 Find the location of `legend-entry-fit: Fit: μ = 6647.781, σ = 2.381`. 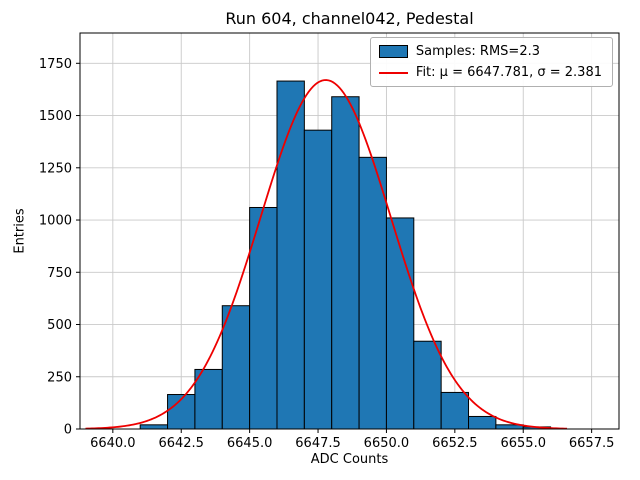

legend-entry-fit: Fit: μ = 6647.781, σ = 2.381 is located at coordinates (490, 72).